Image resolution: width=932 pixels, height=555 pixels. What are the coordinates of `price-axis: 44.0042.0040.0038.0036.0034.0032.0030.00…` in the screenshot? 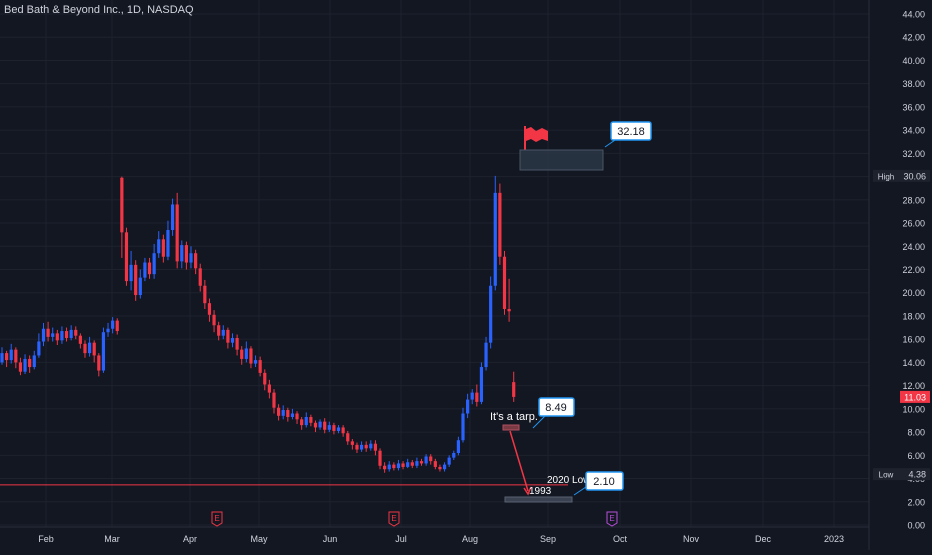 It's located at (913, 270).